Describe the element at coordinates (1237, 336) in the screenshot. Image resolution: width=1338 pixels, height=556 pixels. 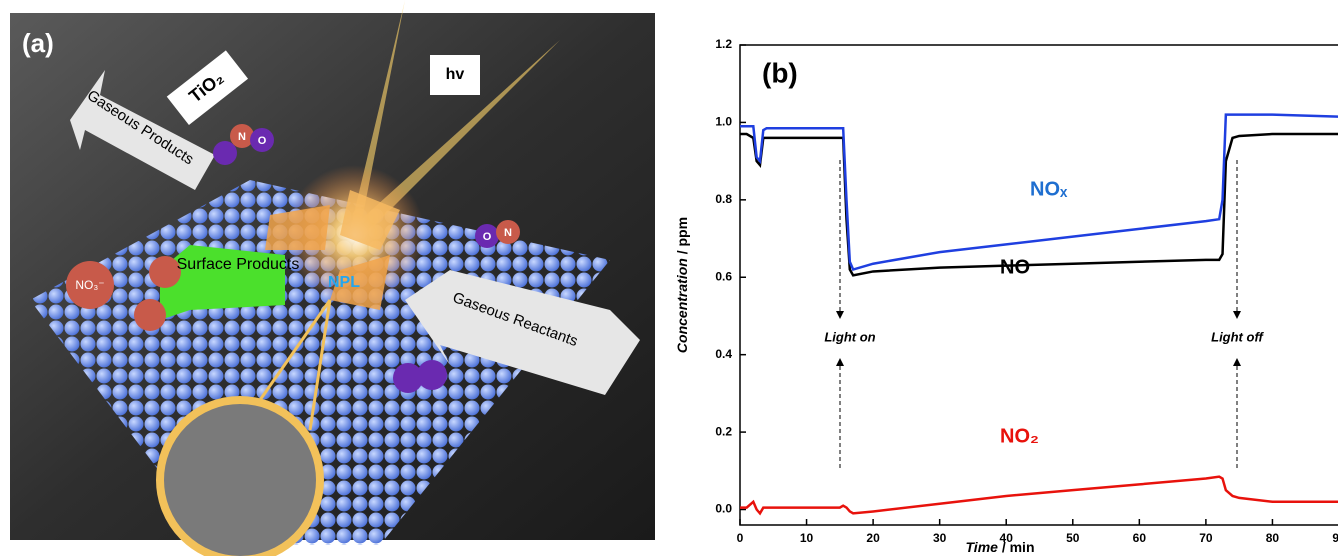
I see `annotation: Light off` at that location.